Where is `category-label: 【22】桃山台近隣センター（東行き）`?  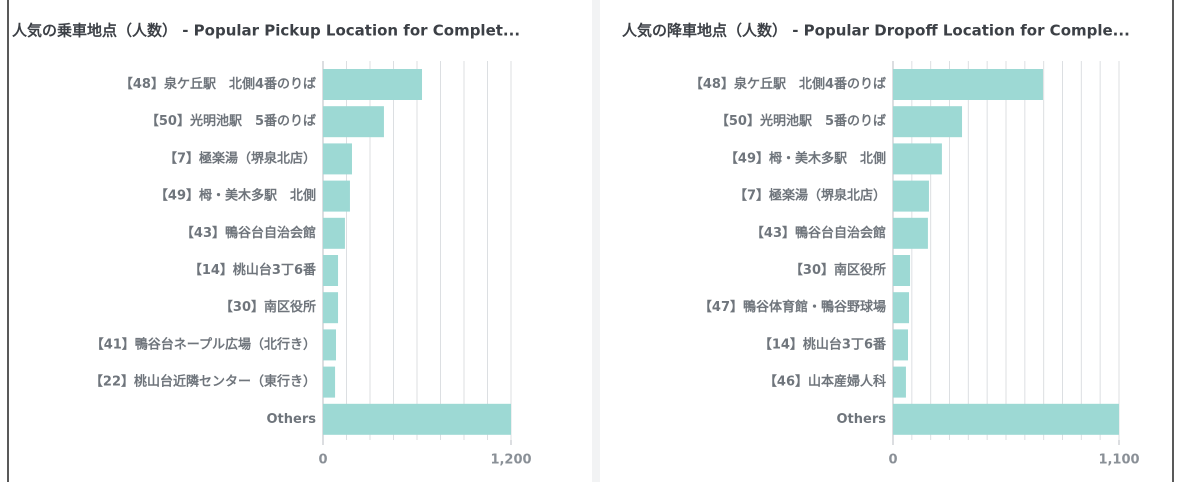 category-label: 【22】桃山台近隣センター（東行き） is located at coordinates (203, 382).